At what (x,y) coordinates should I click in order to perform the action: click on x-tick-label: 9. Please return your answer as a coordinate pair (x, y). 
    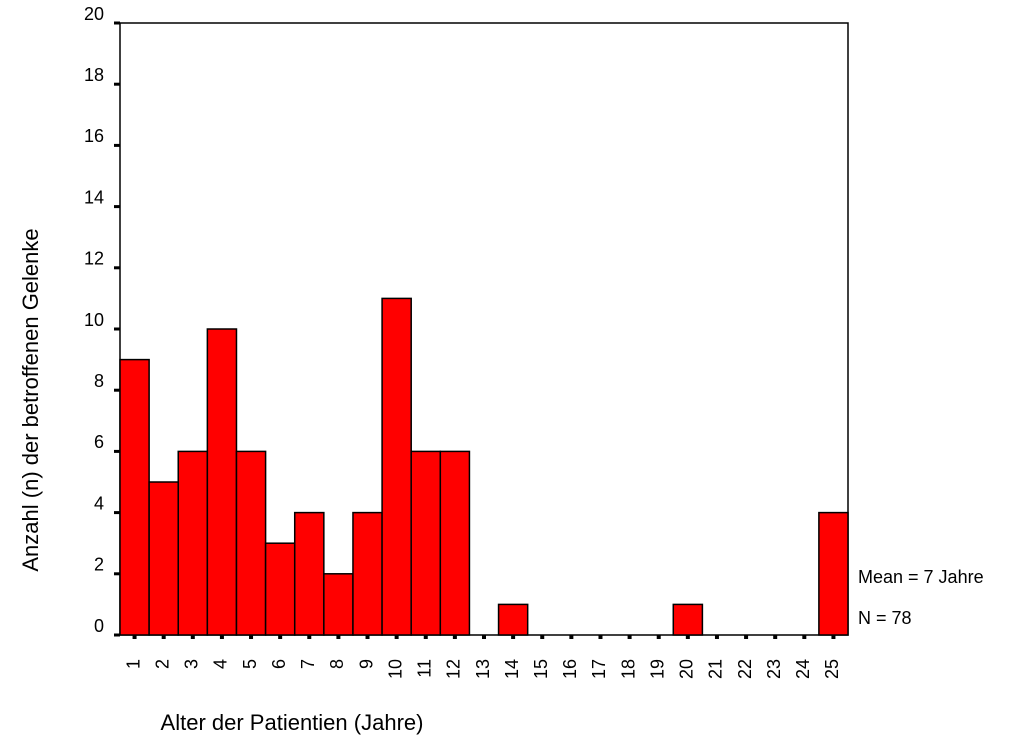
    Looking at the image, I should click on (366, 664).